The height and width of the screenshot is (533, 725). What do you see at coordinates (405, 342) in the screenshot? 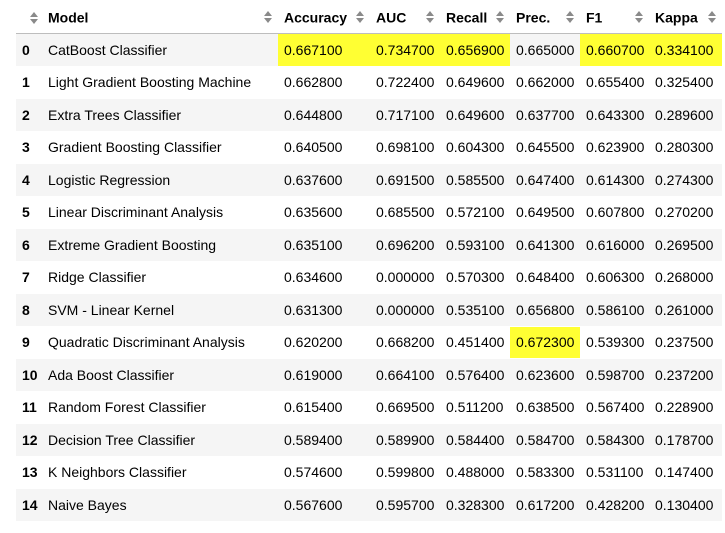
I see `auc-cell: 0.668200` at bounding box center [405, 342].